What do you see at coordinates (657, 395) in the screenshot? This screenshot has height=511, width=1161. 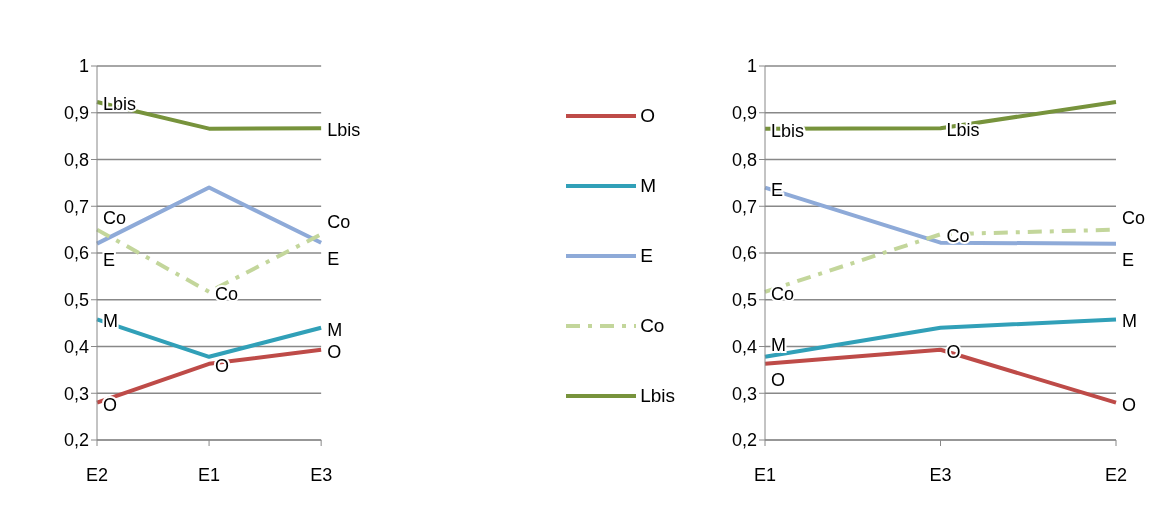 I see `legend-label: Lbis` at bounding box center [657, 395].